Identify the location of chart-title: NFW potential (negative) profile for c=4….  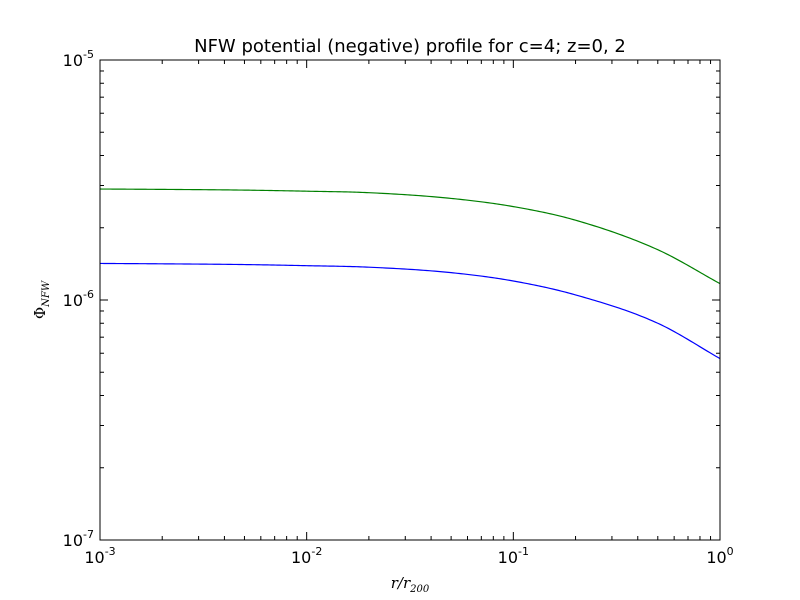
(410, 46).